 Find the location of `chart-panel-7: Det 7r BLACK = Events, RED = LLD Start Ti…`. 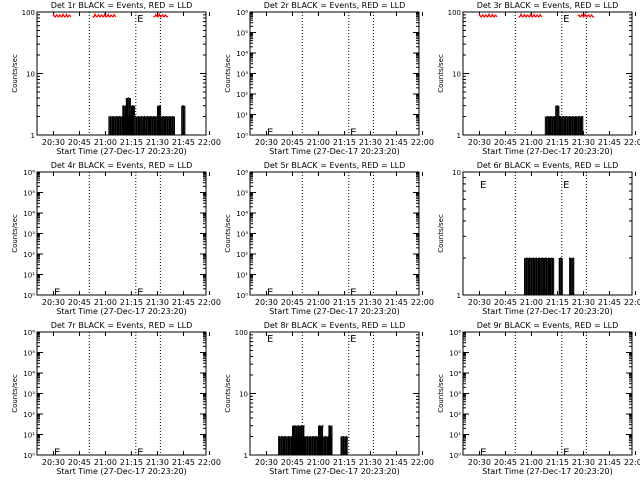

chart-panel-7: Det 7r BLACK = Events, RED = LLD Start Ti… is located at coordinates (116, 398).